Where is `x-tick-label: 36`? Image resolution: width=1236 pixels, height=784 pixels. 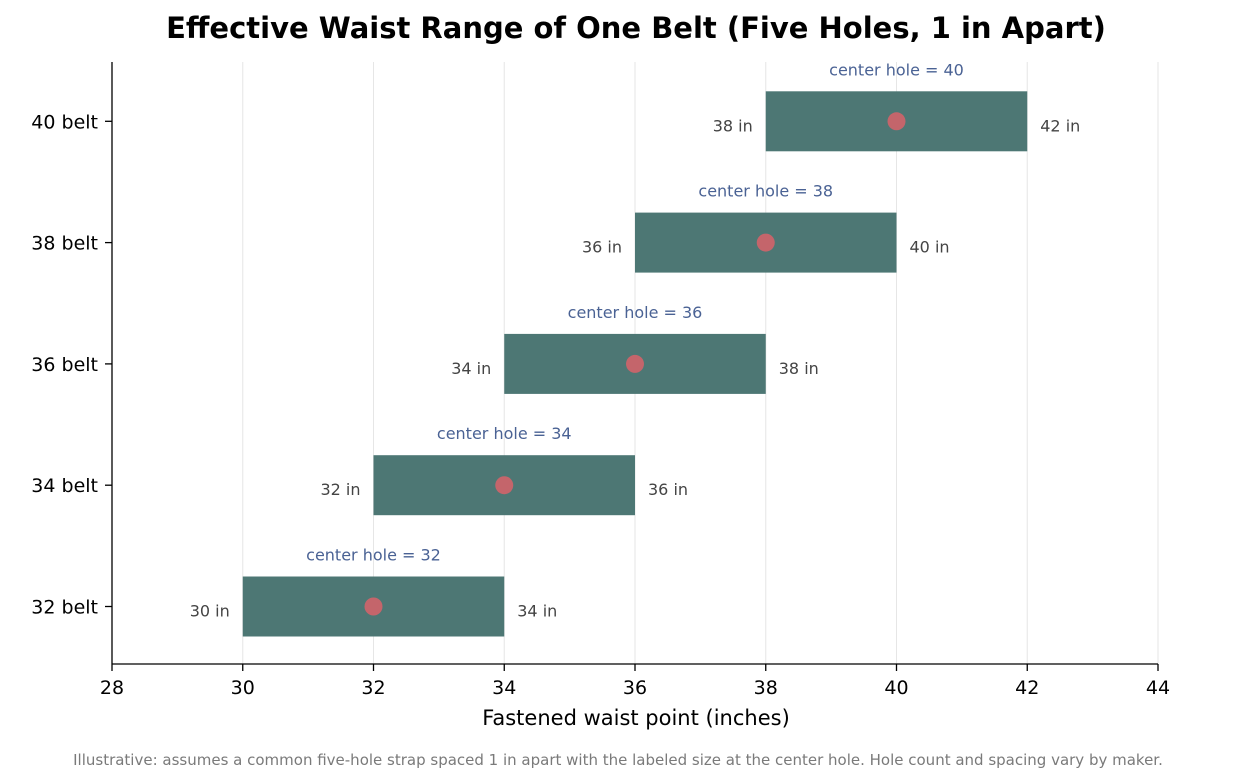
x-tick-label: 36 is located at coordinates (635, 688).